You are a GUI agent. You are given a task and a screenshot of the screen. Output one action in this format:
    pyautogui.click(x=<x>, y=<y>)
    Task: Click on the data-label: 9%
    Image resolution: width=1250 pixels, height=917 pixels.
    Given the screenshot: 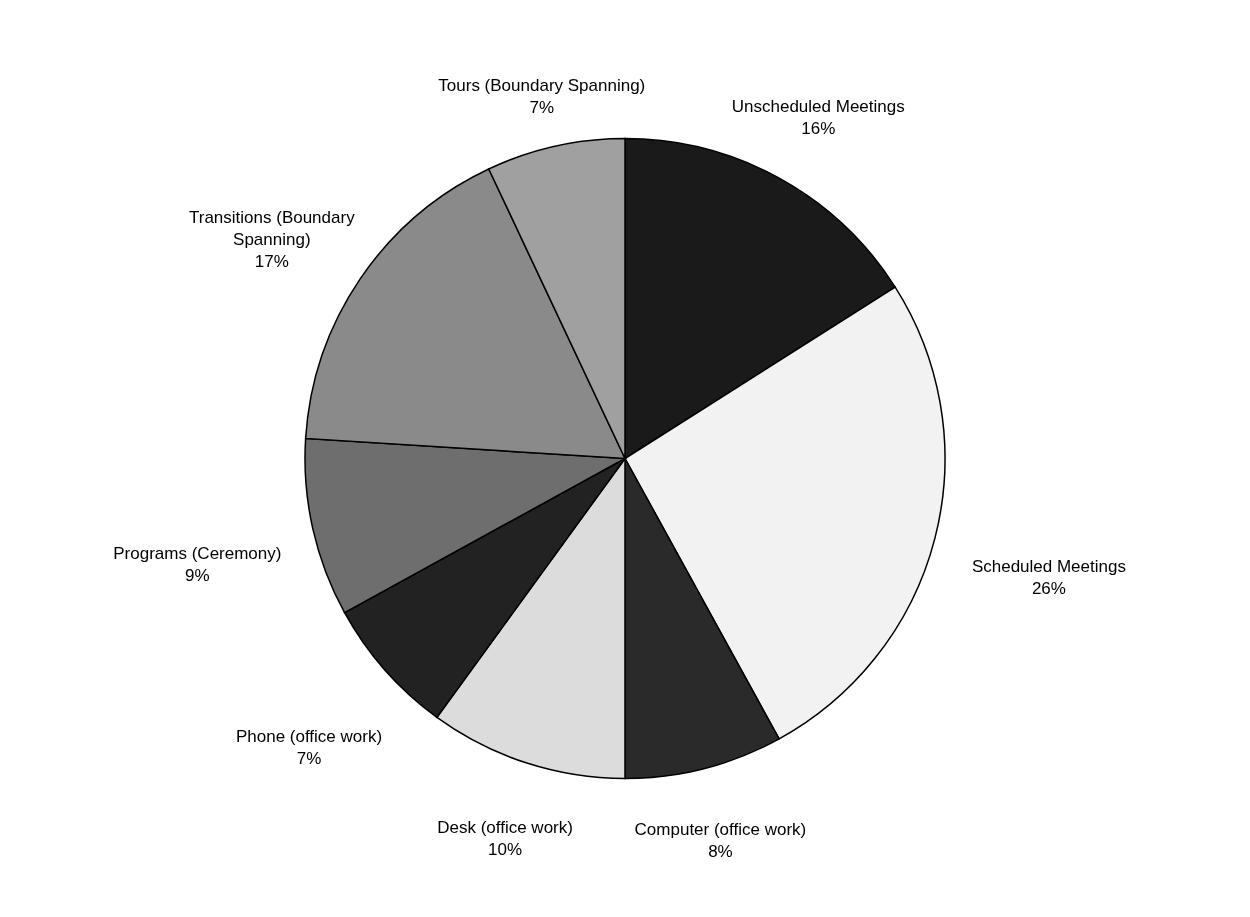 What is the action you would take?
    pyautogui.click(x=197, y=576)
    